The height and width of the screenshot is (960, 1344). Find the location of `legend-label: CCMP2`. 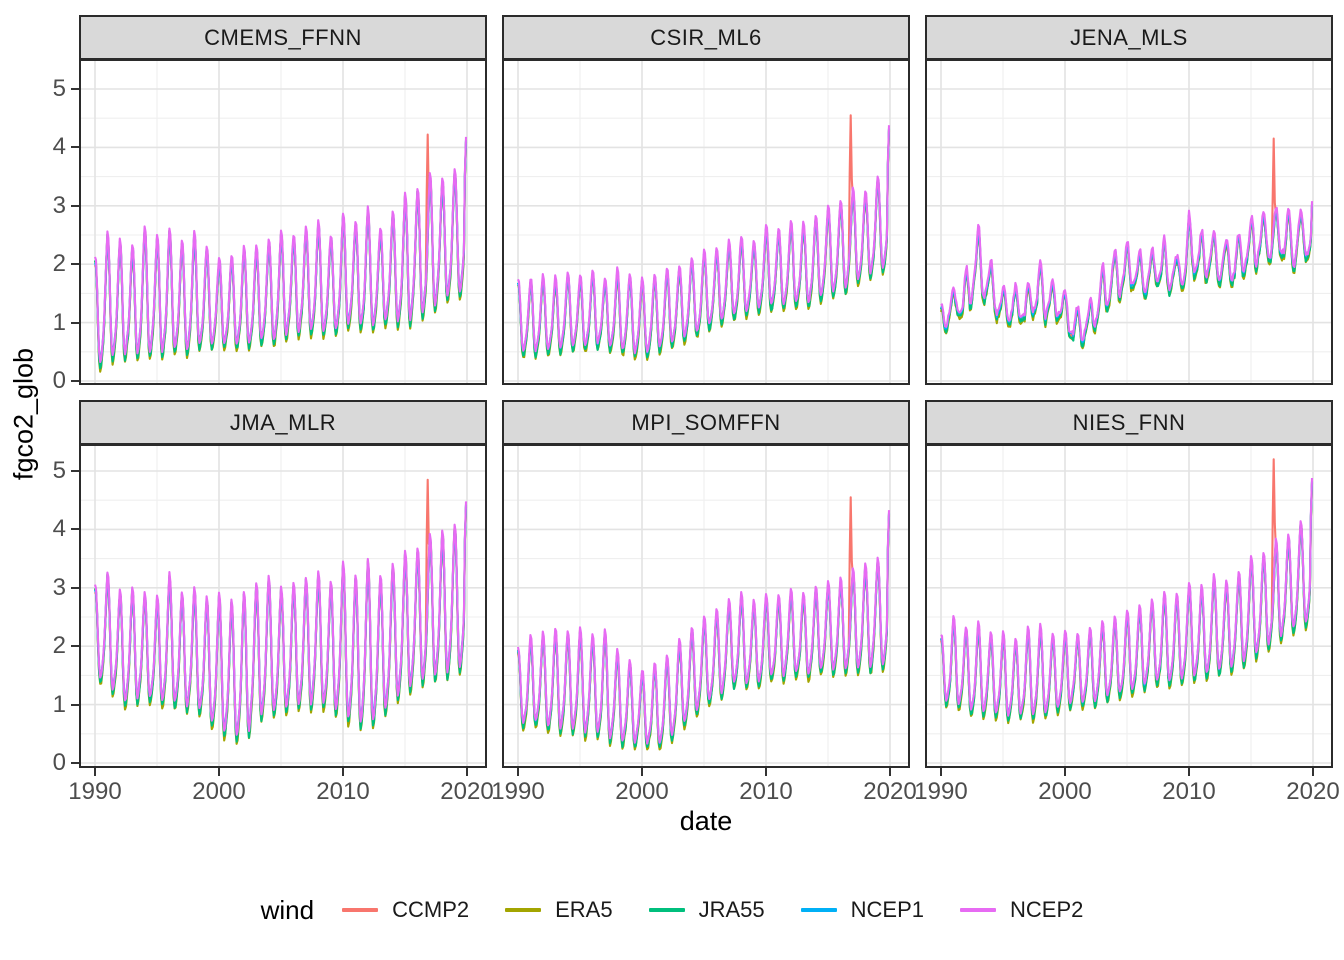

legend-label: CCMP2 is located at coordinates (431, 909).